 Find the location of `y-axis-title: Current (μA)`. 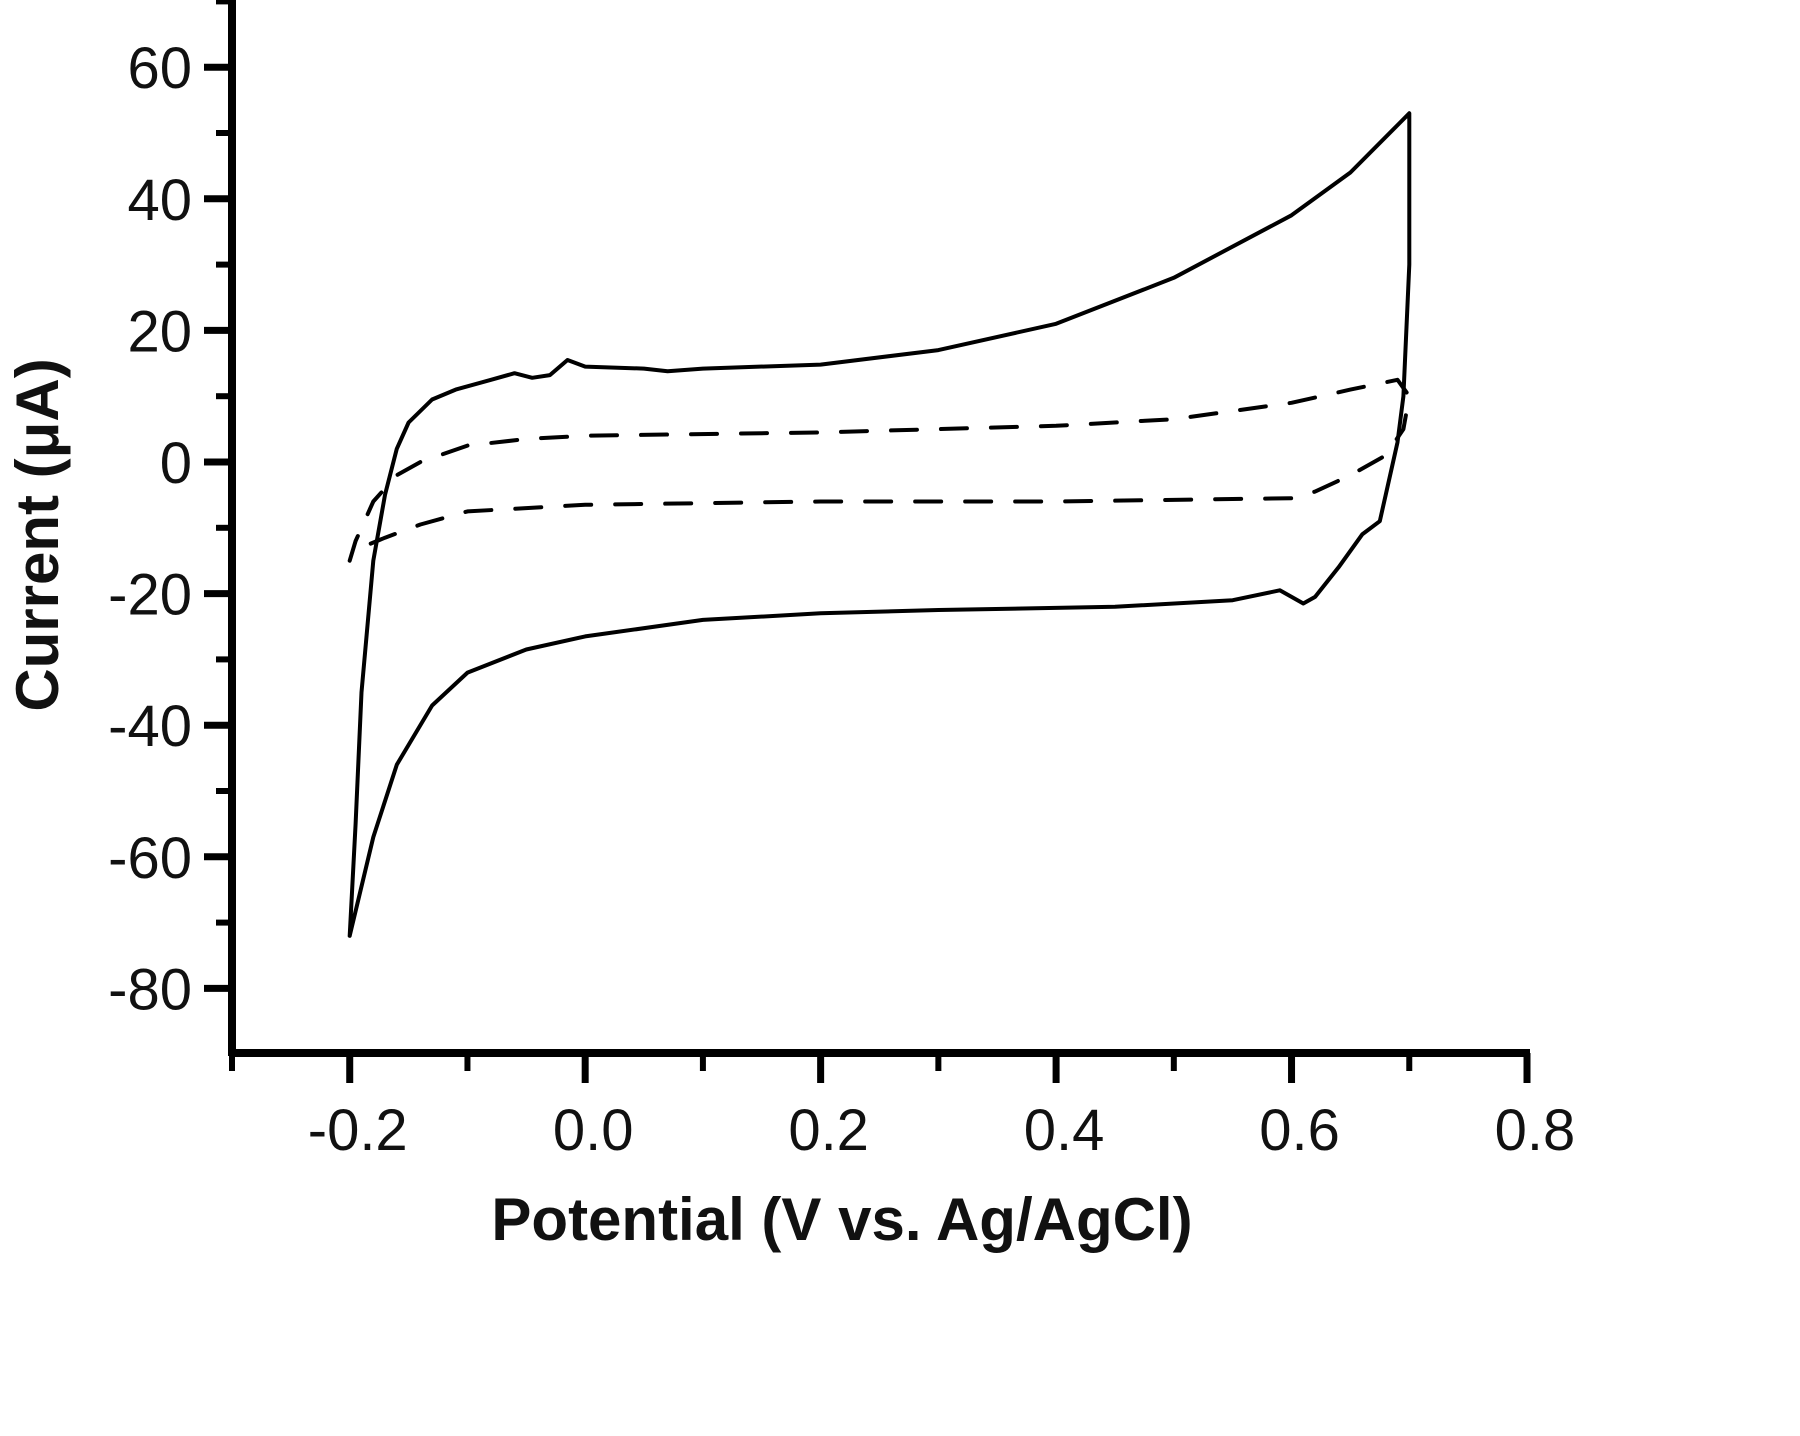

y-axis-title: Current (μA) is located at coordinates (37, 534).